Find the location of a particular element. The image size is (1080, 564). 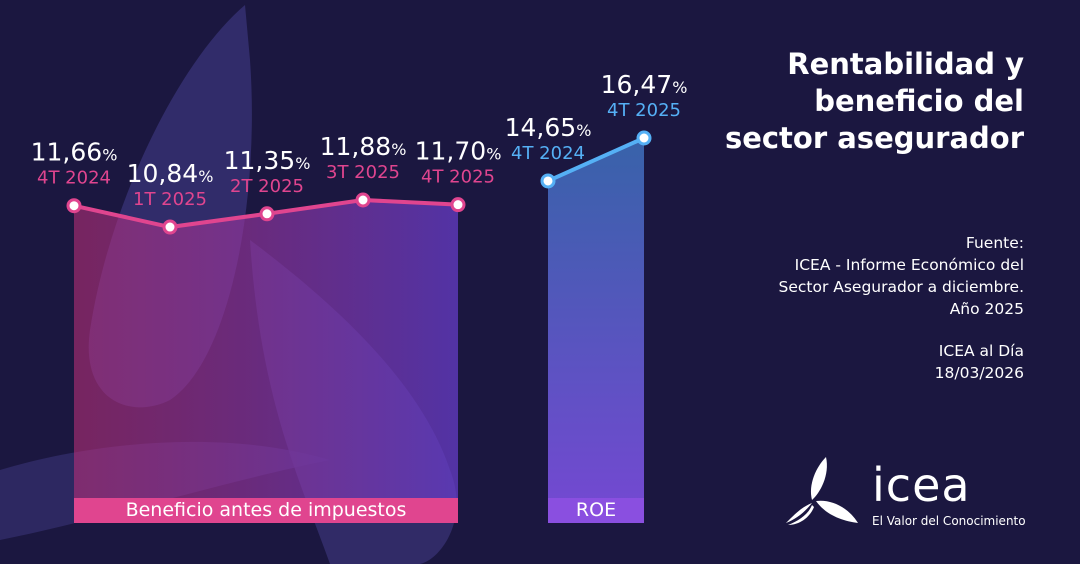

source-line: ICEA - Informe Económico del is located at coordinates (909, 265).